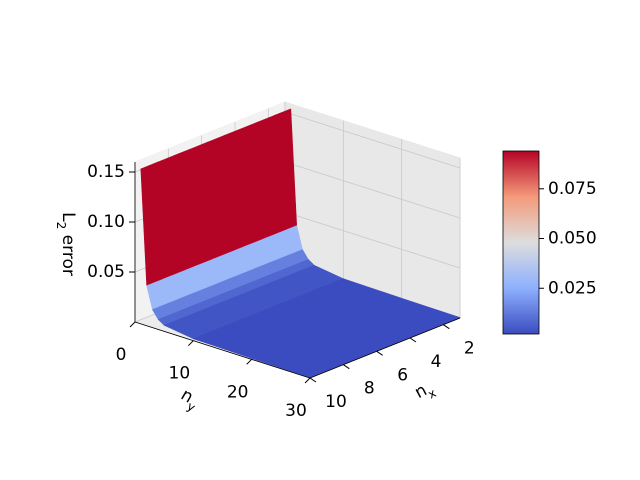 The width and height of the screenshot is (640, 480). What do you see at coordinates (402, 375) in the screenshot?
I see `x-tick-label: 6` at bounding box center [402, 375].